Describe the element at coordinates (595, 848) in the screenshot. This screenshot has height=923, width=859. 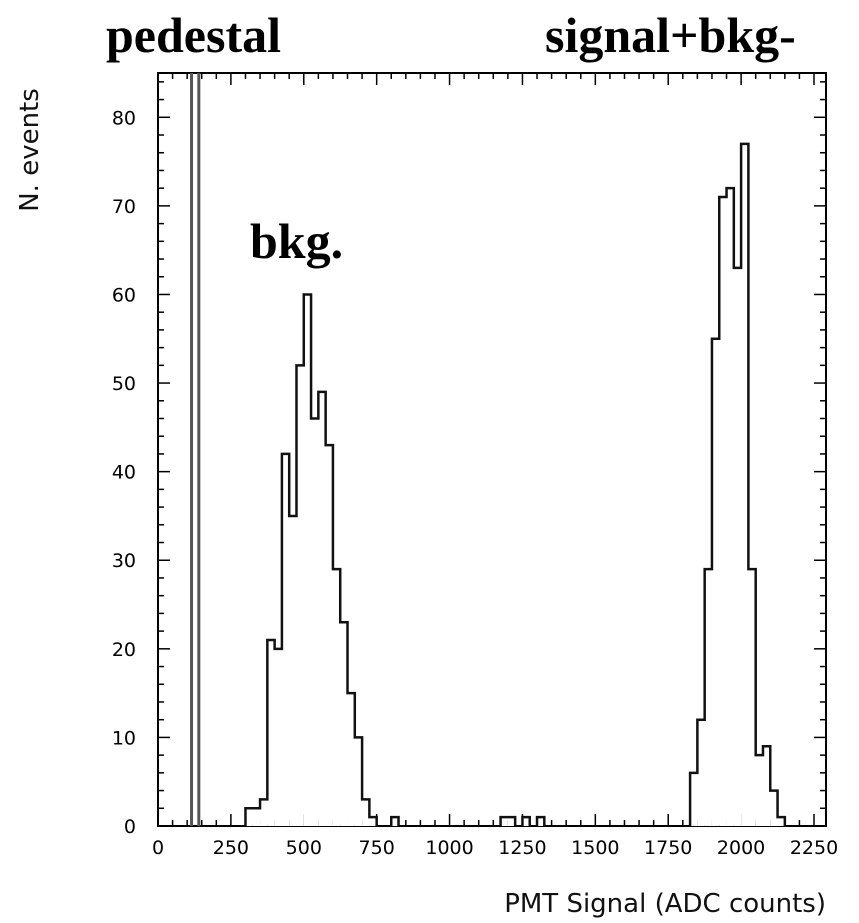
I see `x-tick-label: 1500` at that location.